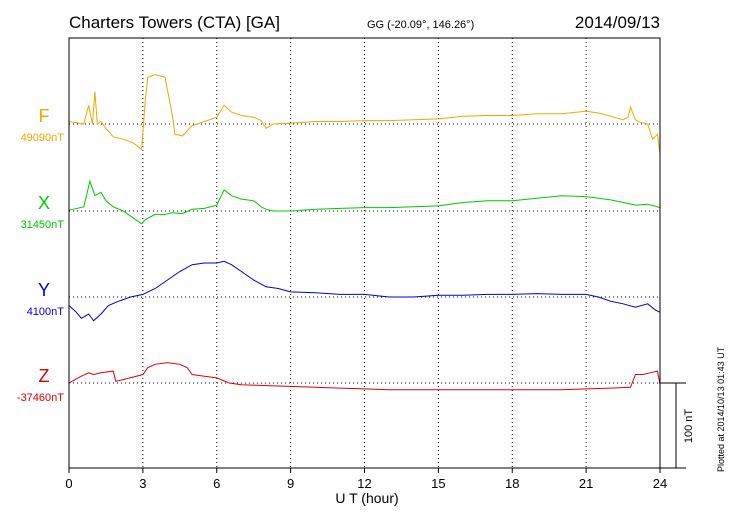 The image size is (730, 520). I want to click on x-tick-label: 6, so click(216, 483).